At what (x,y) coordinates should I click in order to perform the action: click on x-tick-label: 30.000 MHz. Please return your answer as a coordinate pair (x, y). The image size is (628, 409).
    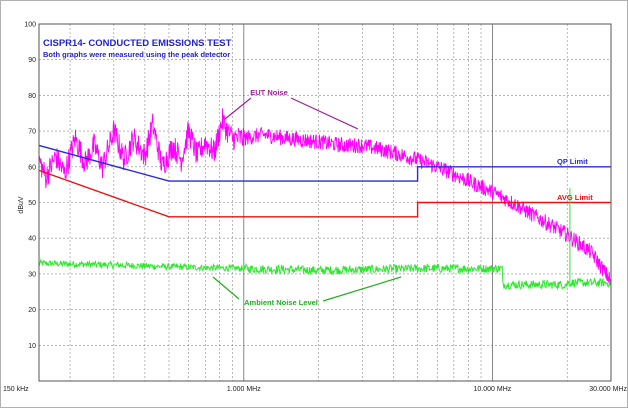
    Looking at the image, I should click on (608, 389).